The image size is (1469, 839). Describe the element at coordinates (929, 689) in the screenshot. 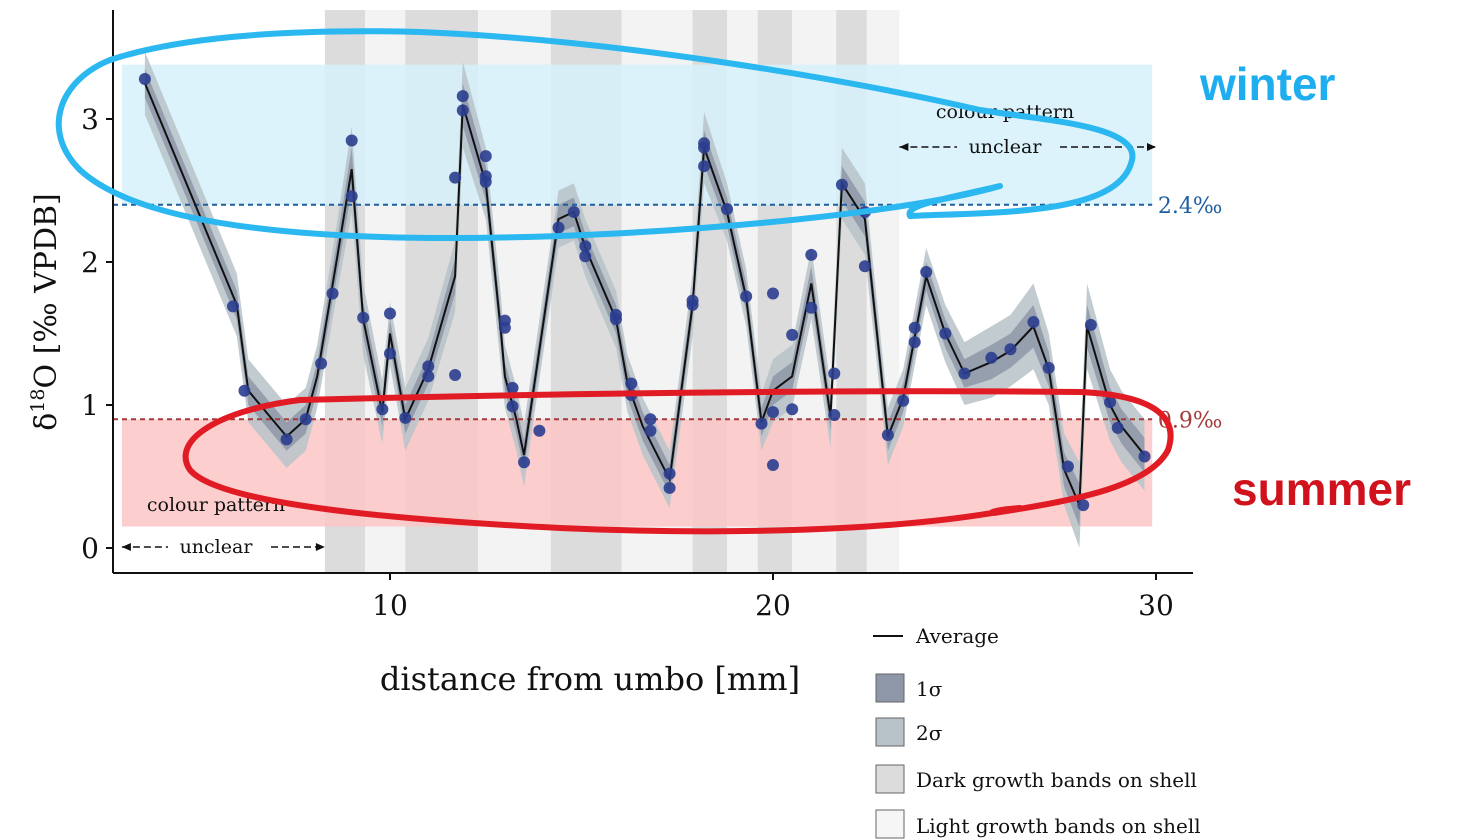

I see `legend-sigma1-label: 1σ` at that location.